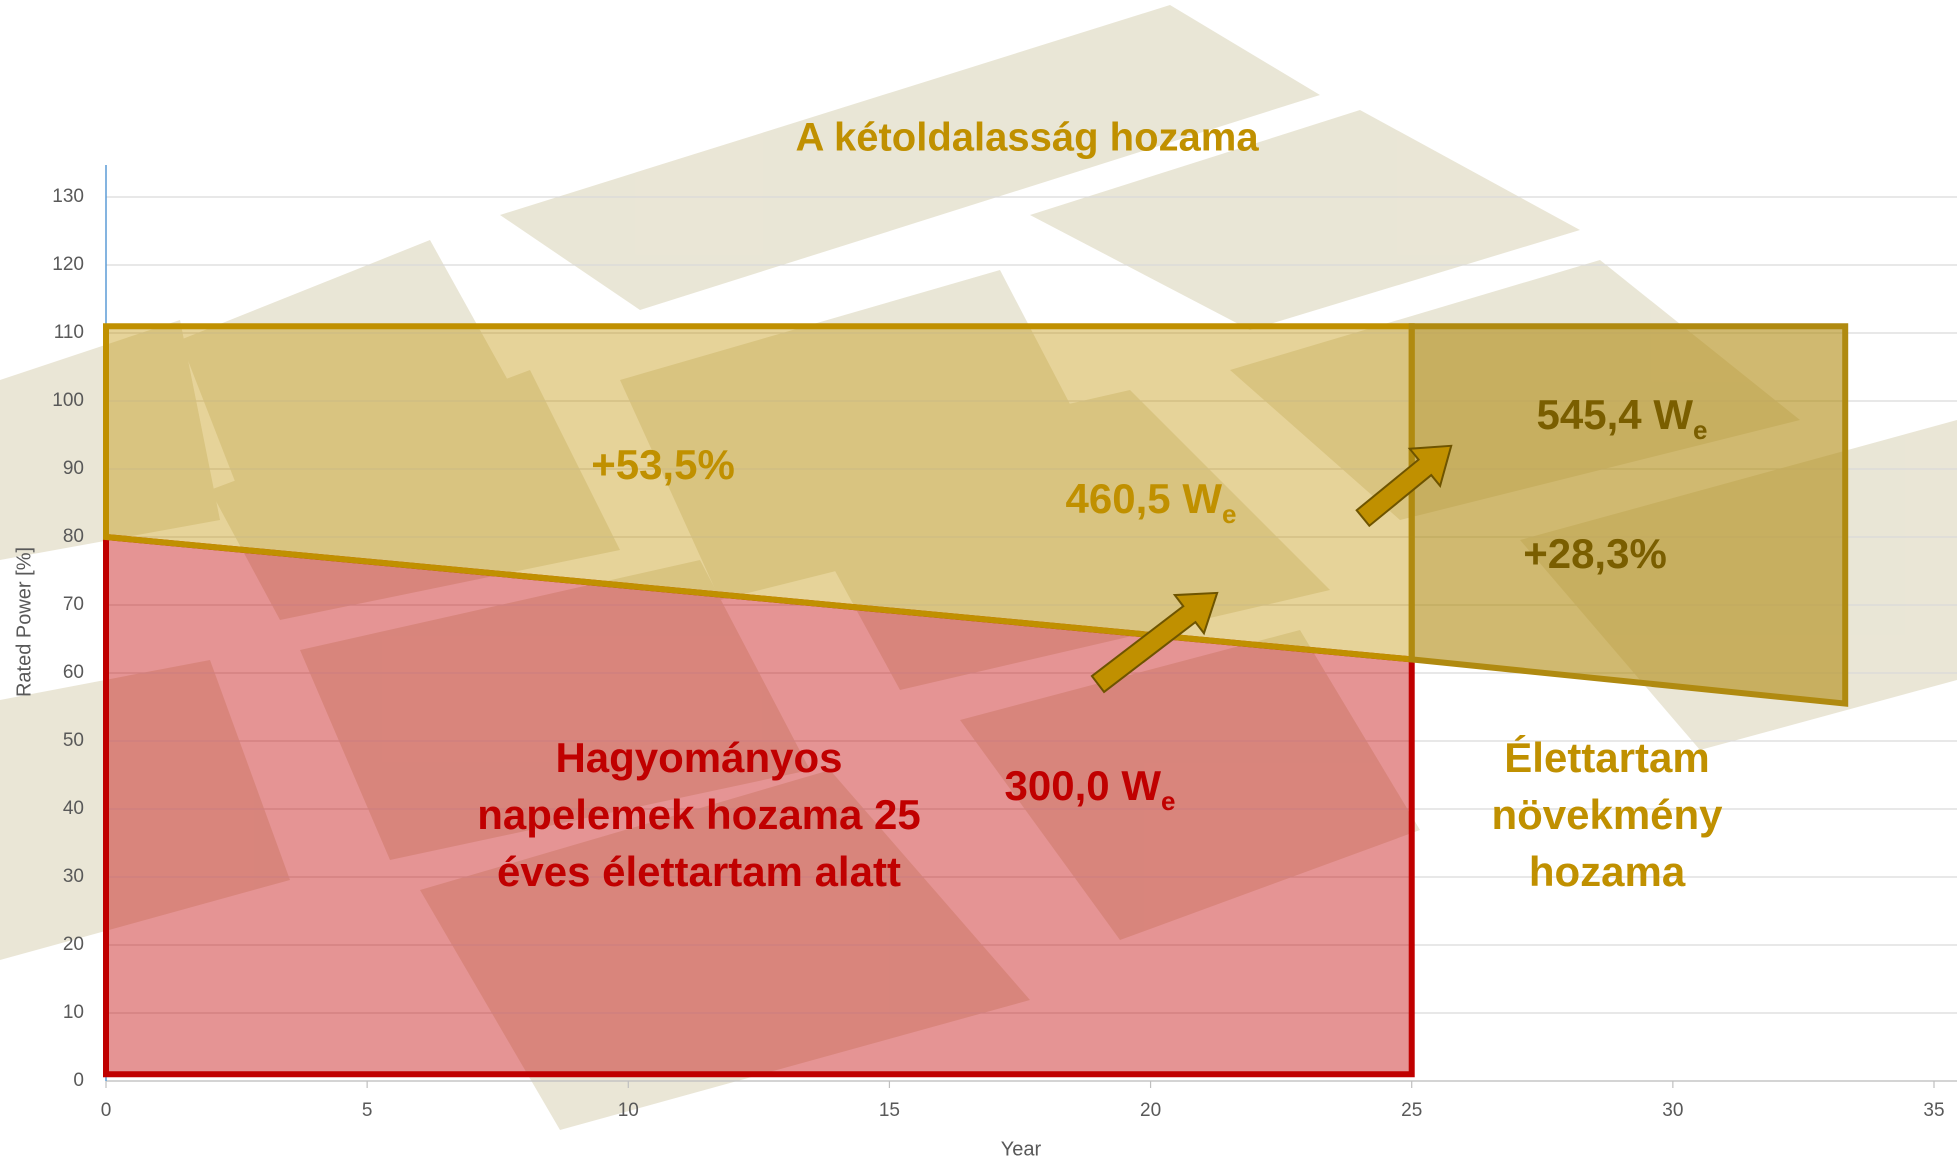 Image resolution: width=1957 pixels, height=1164 pixels. I want to click on annotation-text: Hagyományos, so click(698, 757).